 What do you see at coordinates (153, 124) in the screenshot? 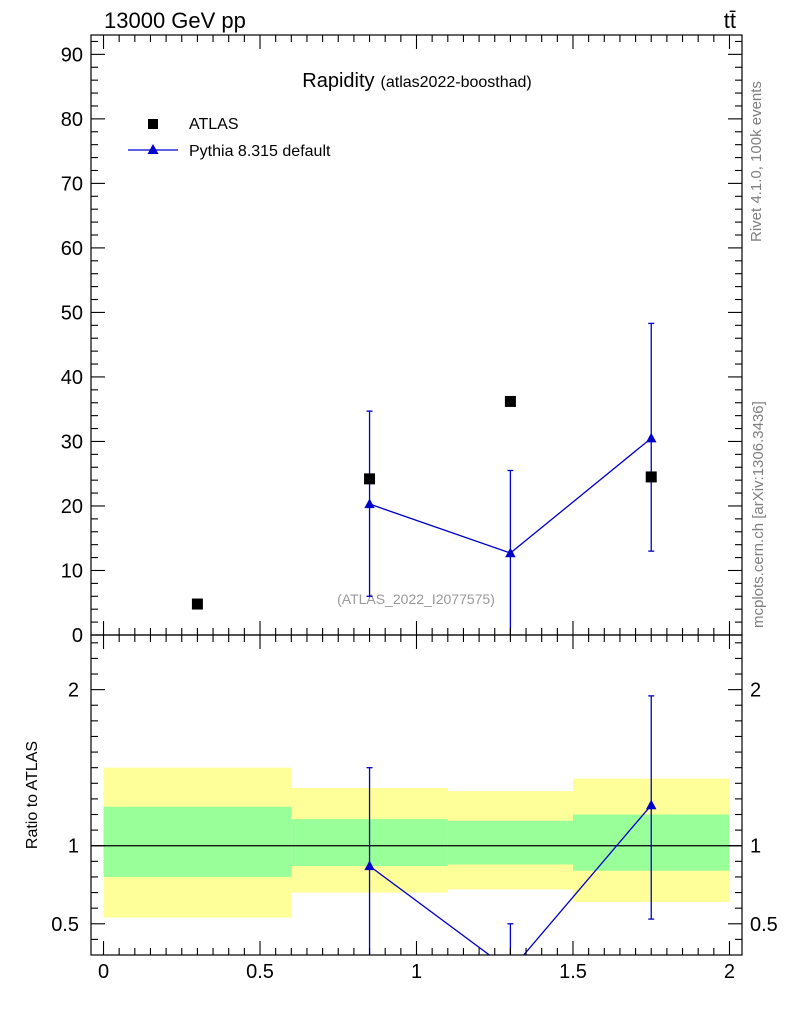
I see `legend-atlas-marker` at bounding box center [153, 124].